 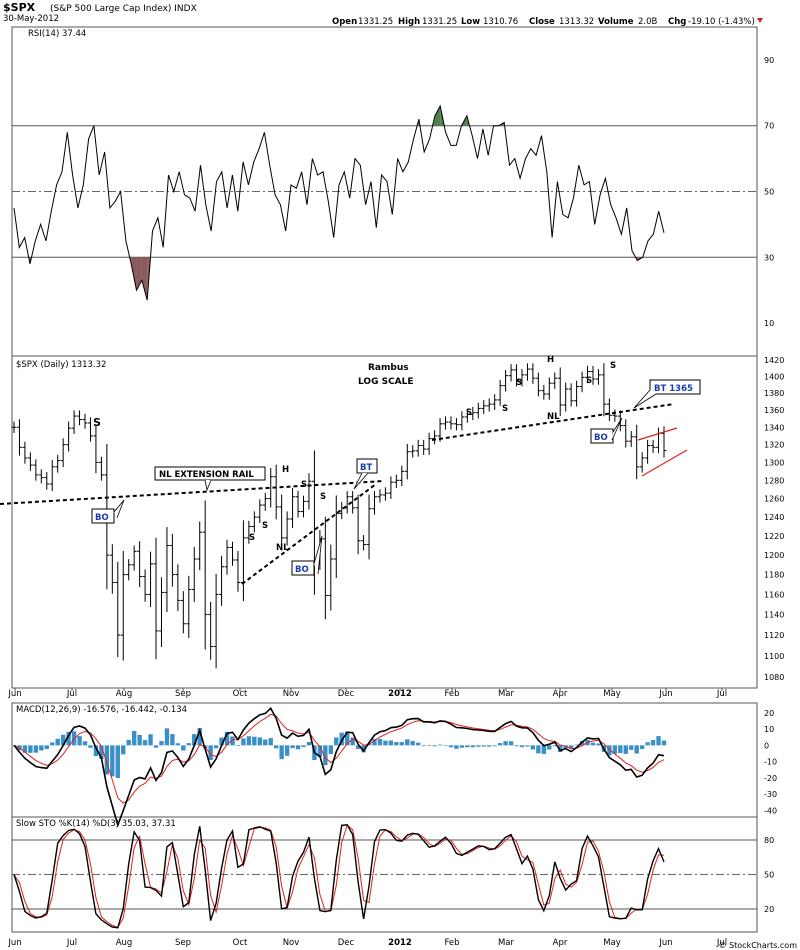 I want to click on down-arrow-icon, so click(x=760, y=20).